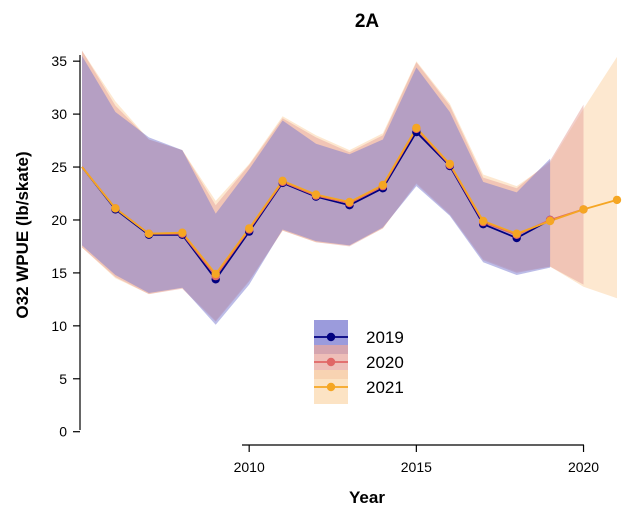 The image size is (630, 510). I want to click on point-2021-2017, so click(483, 221).